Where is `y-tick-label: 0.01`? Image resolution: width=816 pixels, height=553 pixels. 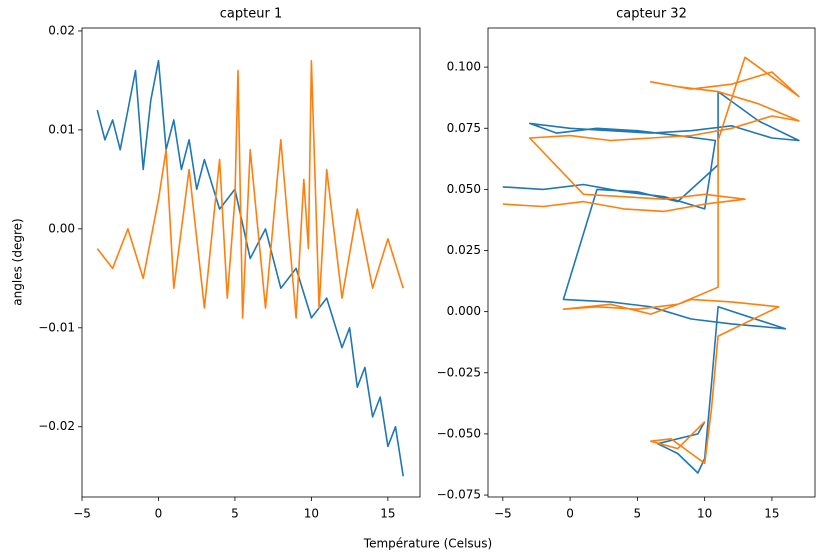 y-tick-label: 0.01 is located at coordinates (61, 129).